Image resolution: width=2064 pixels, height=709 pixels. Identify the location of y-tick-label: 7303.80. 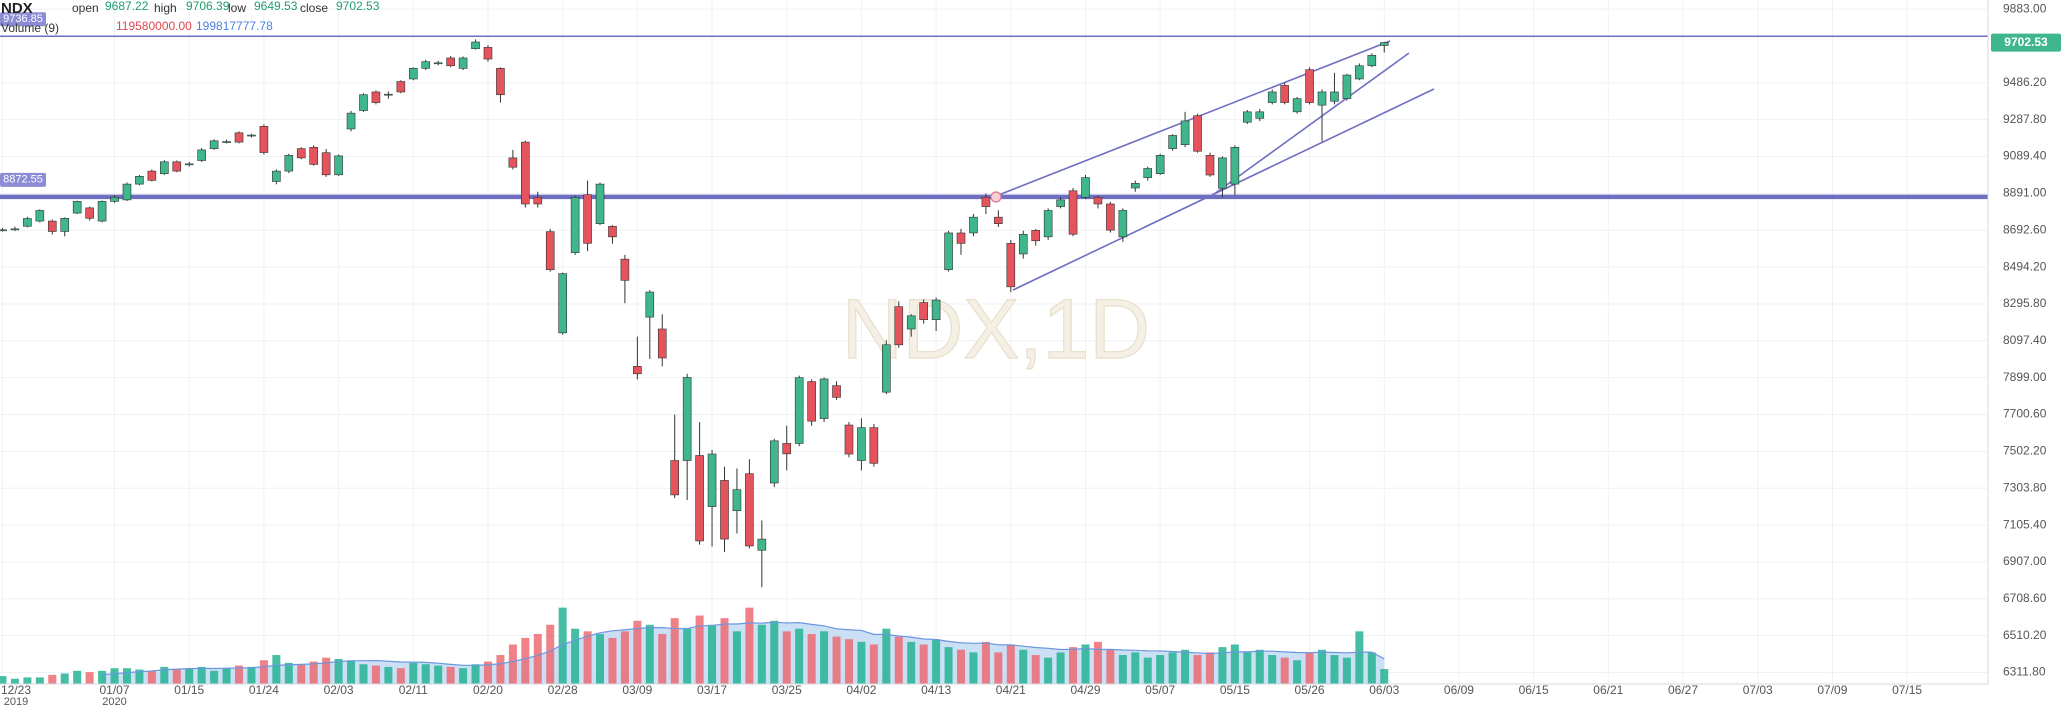
(2025, 487).